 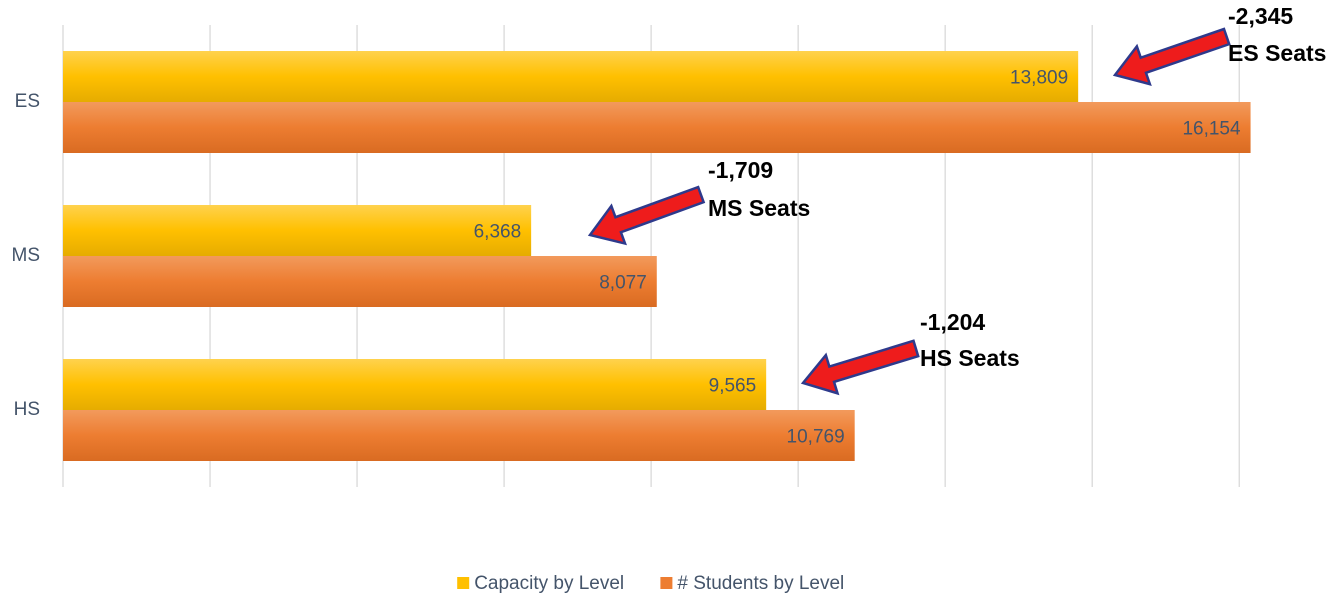 I want to click on value-label: 9,565, so click(x=733, y=386).